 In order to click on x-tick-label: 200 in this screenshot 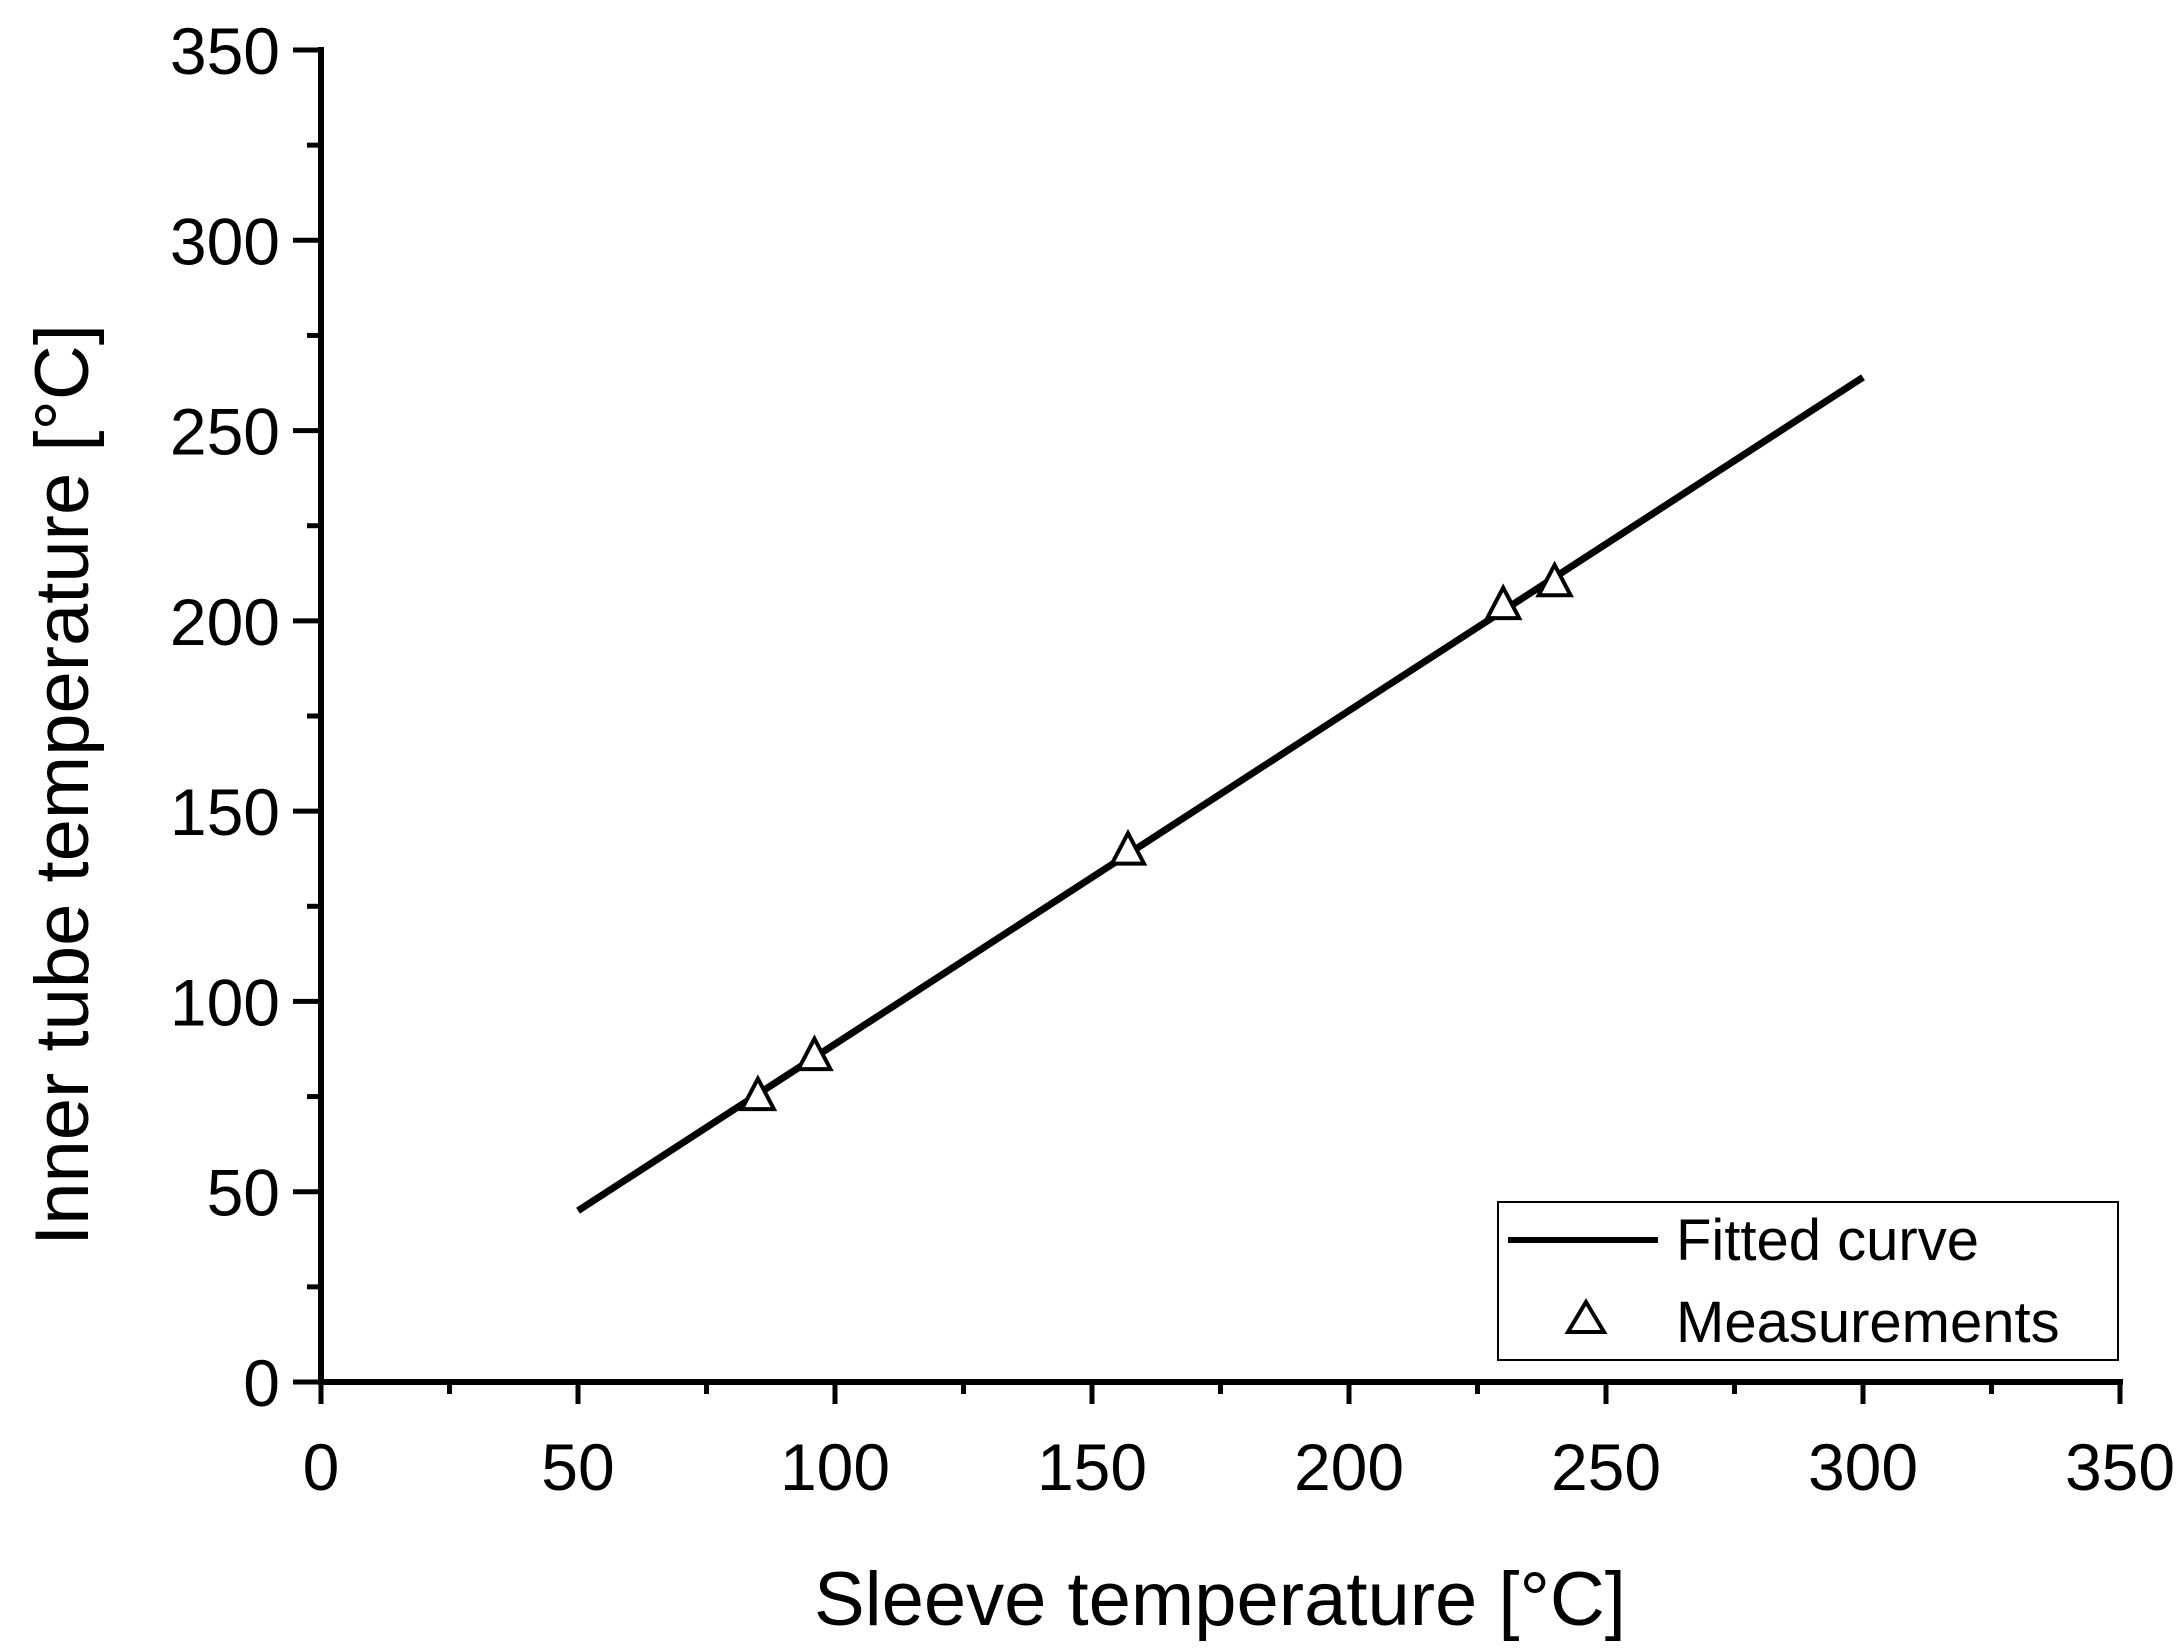, I will do `click(1349, 1467)`.